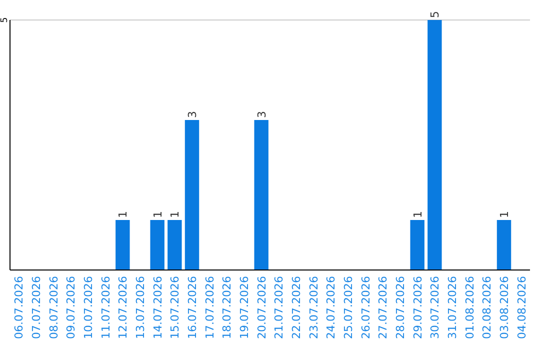 The height and width of the screenshot is (340, 540). Describe the element at coordinates (452, 307) in the screenshot. I see `x-tick-label: 31.07.2026` at that location.